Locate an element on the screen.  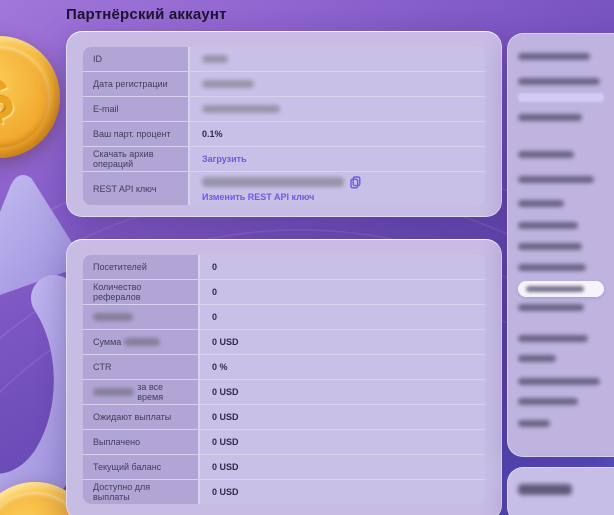
row-label-email: E-mail is located at coordinates (135, 109).